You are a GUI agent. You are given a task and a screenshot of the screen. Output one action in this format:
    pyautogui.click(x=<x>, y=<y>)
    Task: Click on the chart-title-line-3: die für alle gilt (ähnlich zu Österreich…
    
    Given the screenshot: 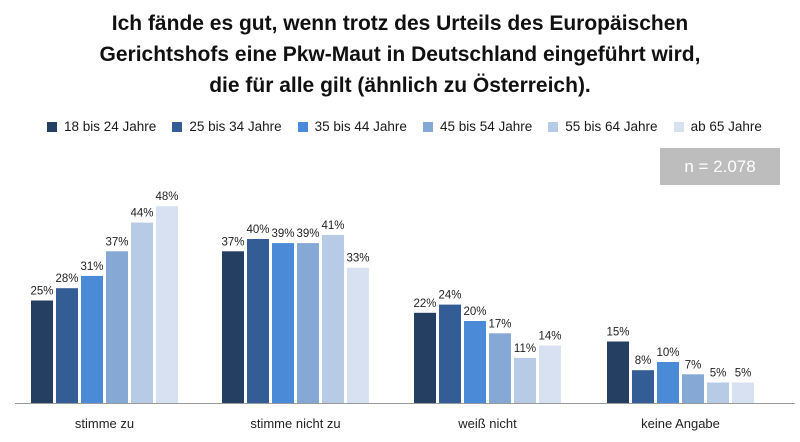 What is the action you would take?
    pyautogui.click(x=400, y=85)
    